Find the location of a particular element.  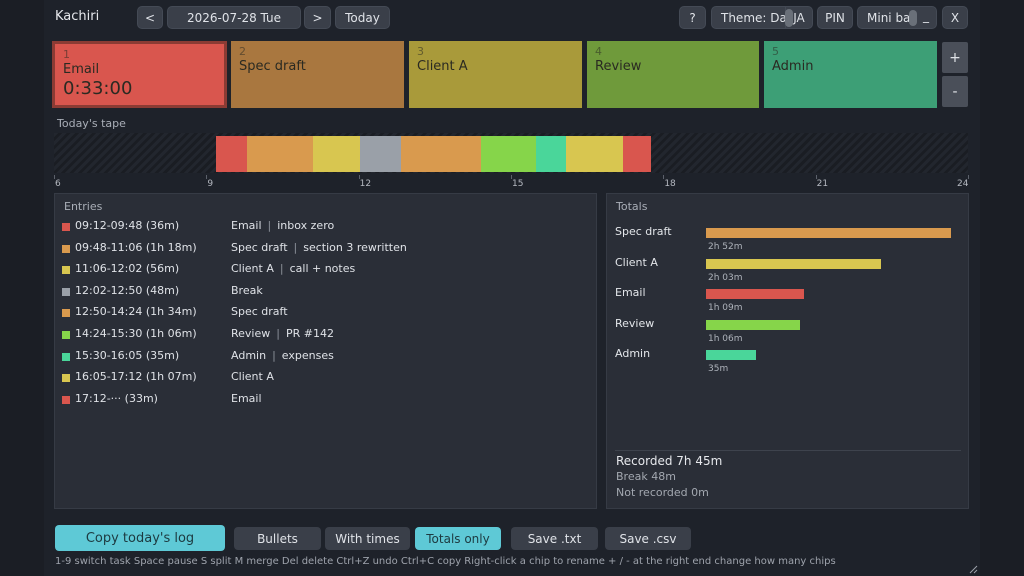

entry-task: Client A is located at coordinates (252, 376).